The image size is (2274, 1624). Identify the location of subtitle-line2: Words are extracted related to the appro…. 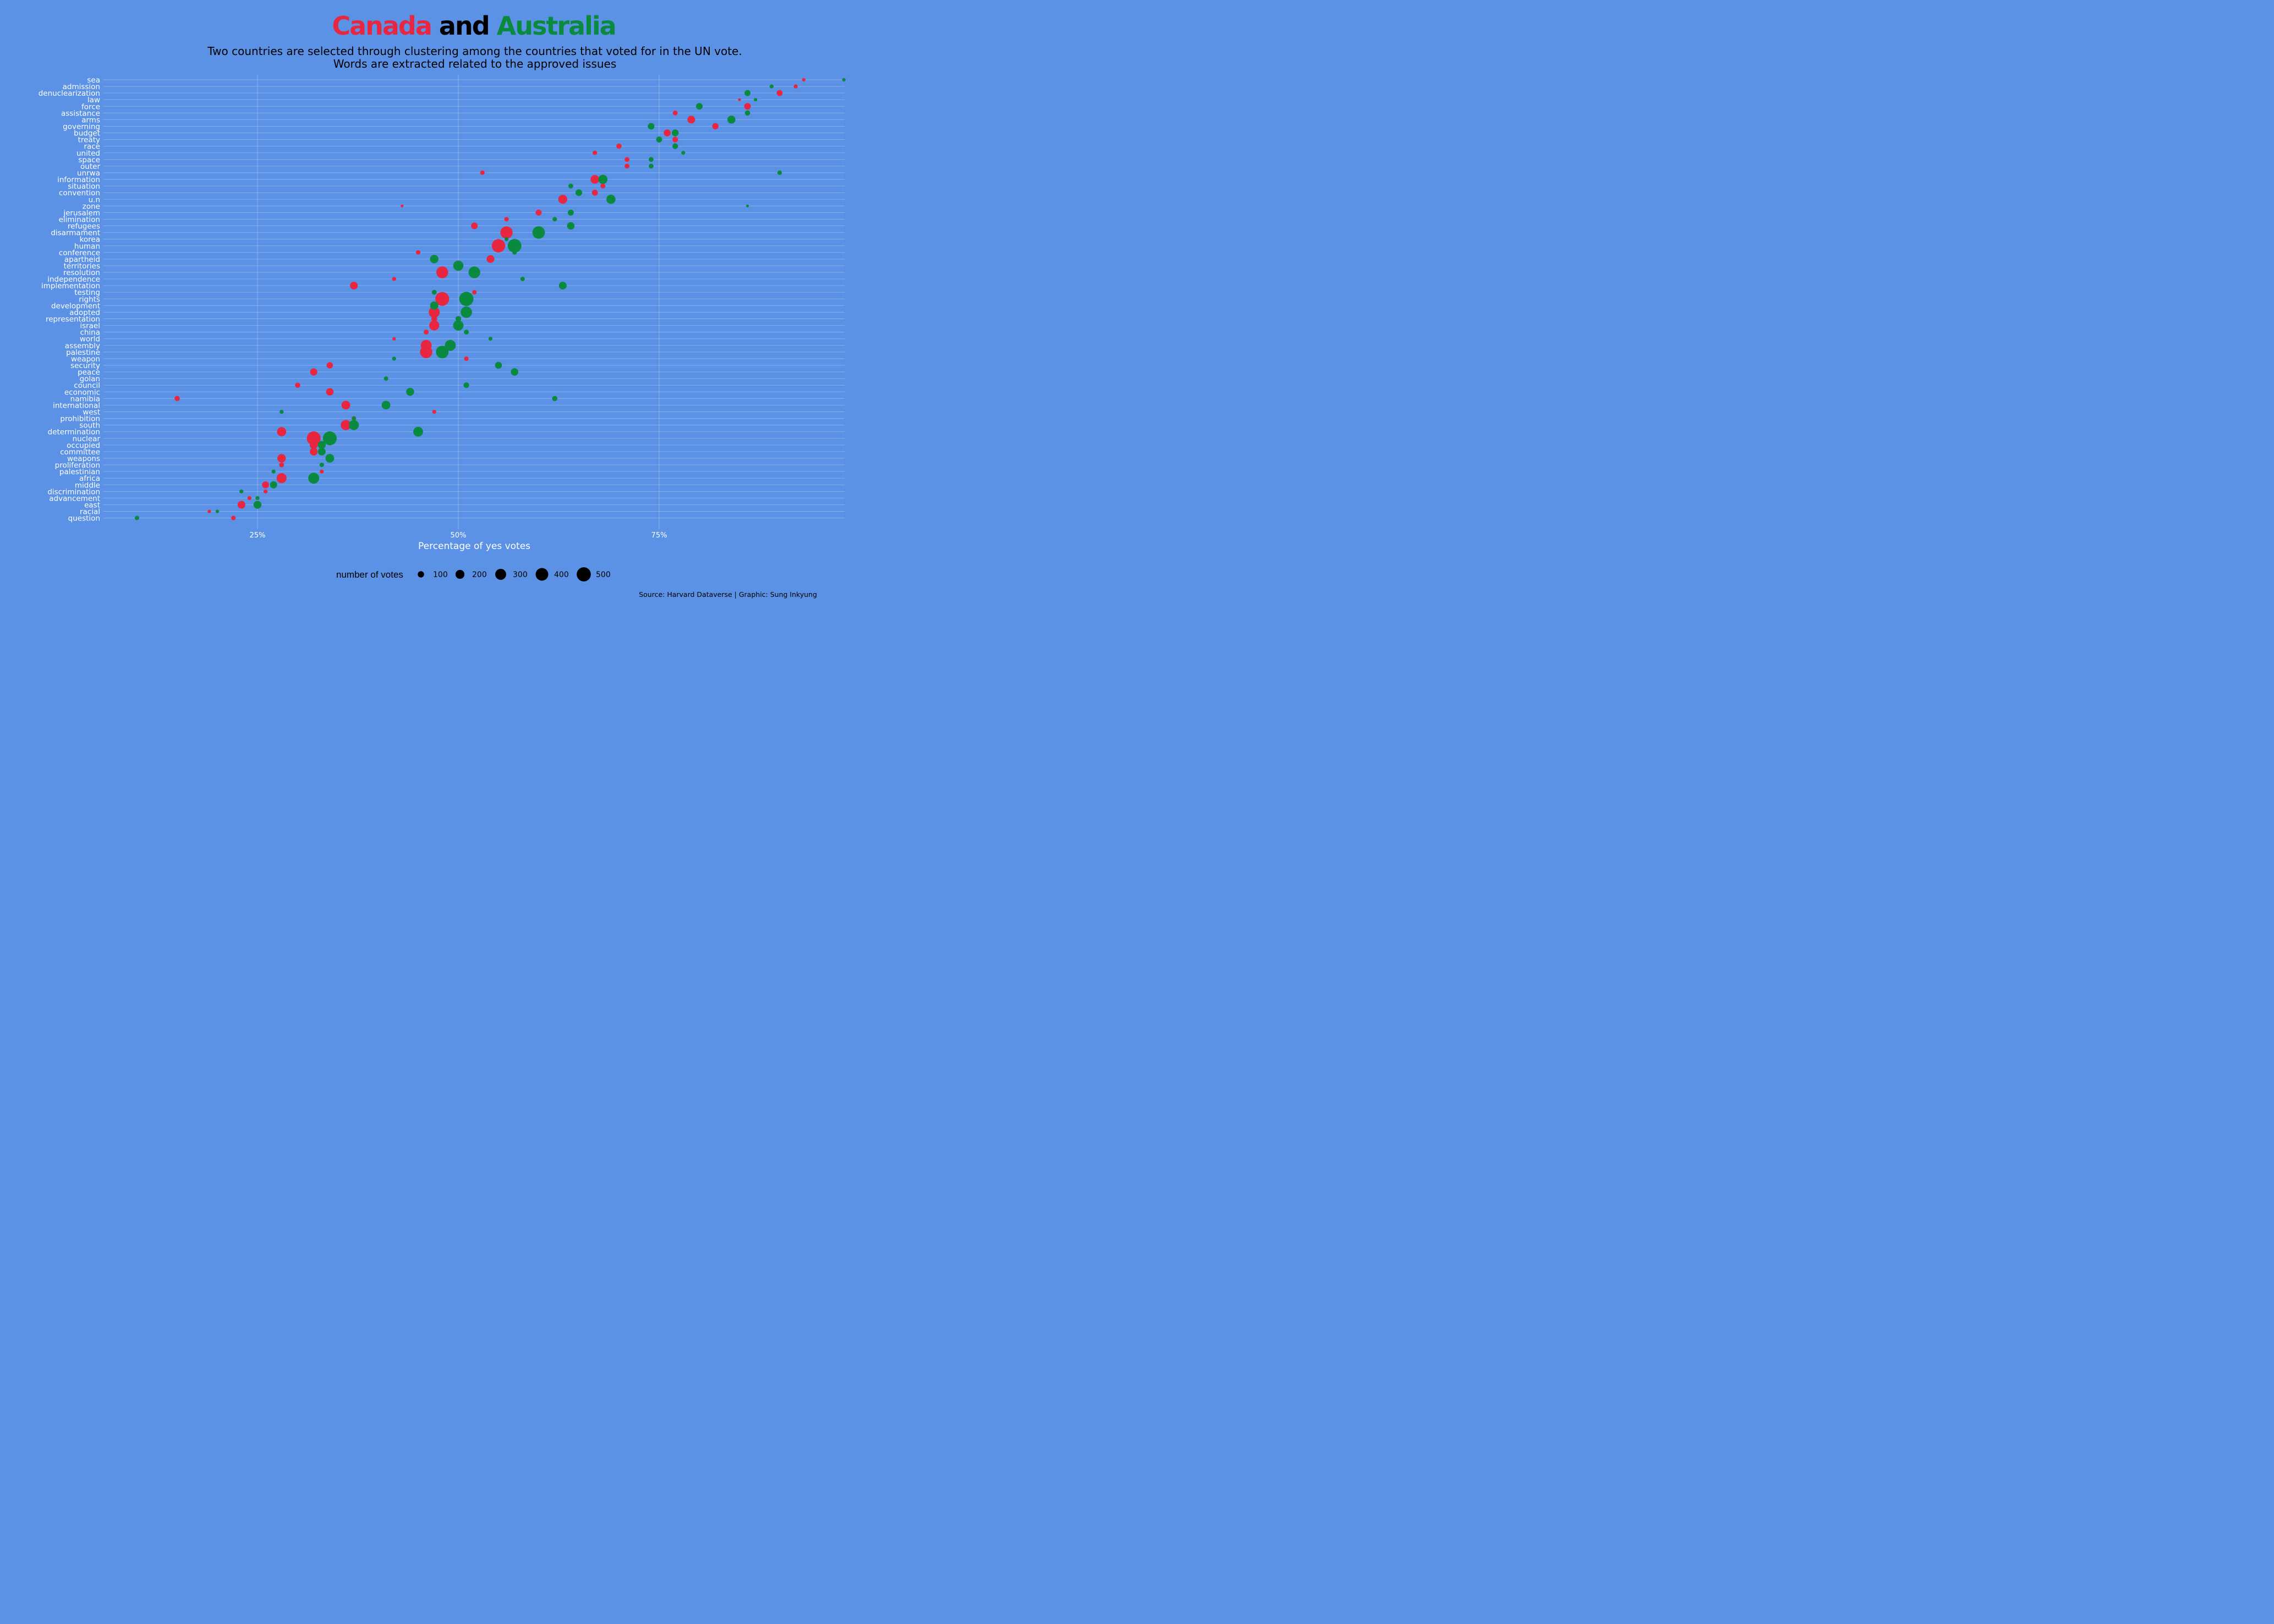
(475, 63).